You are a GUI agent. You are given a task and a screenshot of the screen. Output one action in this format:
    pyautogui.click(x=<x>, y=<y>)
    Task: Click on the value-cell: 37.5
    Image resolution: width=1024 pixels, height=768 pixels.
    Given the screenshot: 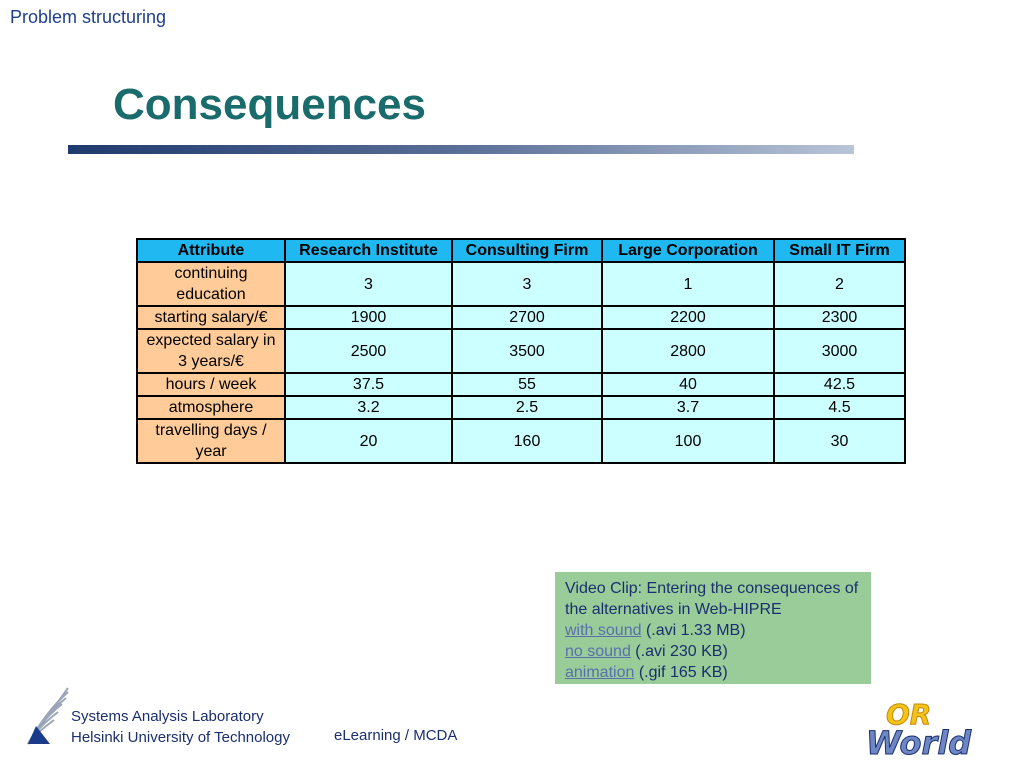 What is the action you would take?
    pyautogui.click(x=368, y=384)
    